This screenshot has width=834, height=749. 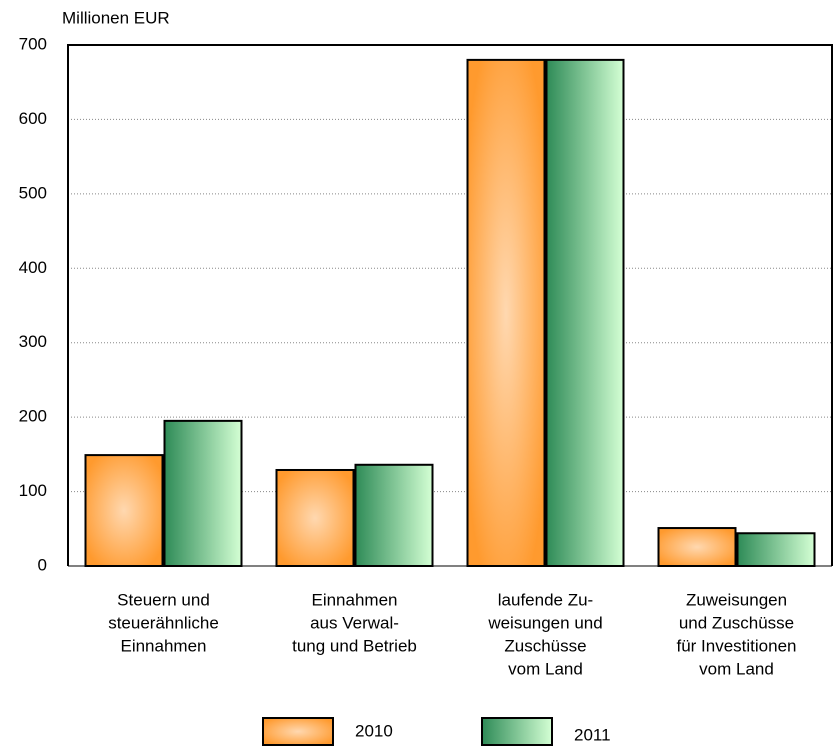 What do you see at coordinates (33, 416) in the screenshot?
I see `y-tick-label: 200` at bounding box center [33, 416].